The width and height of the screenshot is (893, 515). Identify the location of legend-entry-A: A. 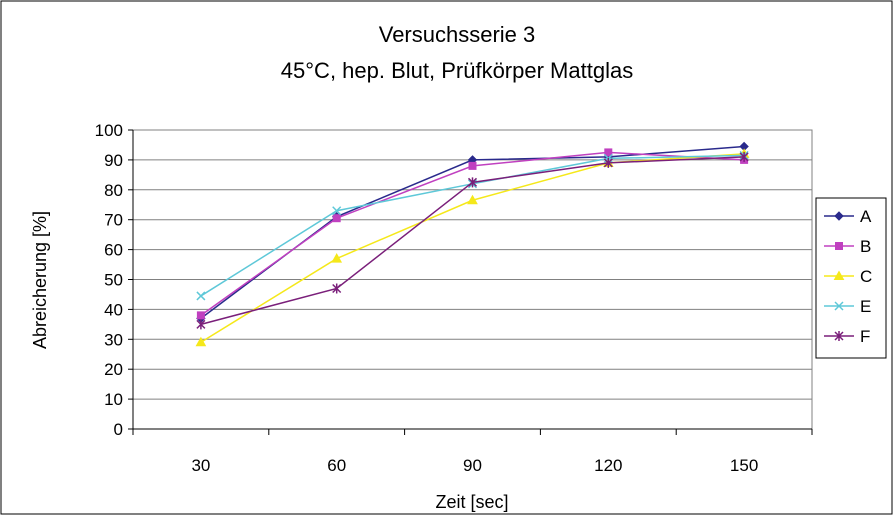
(848, 216).